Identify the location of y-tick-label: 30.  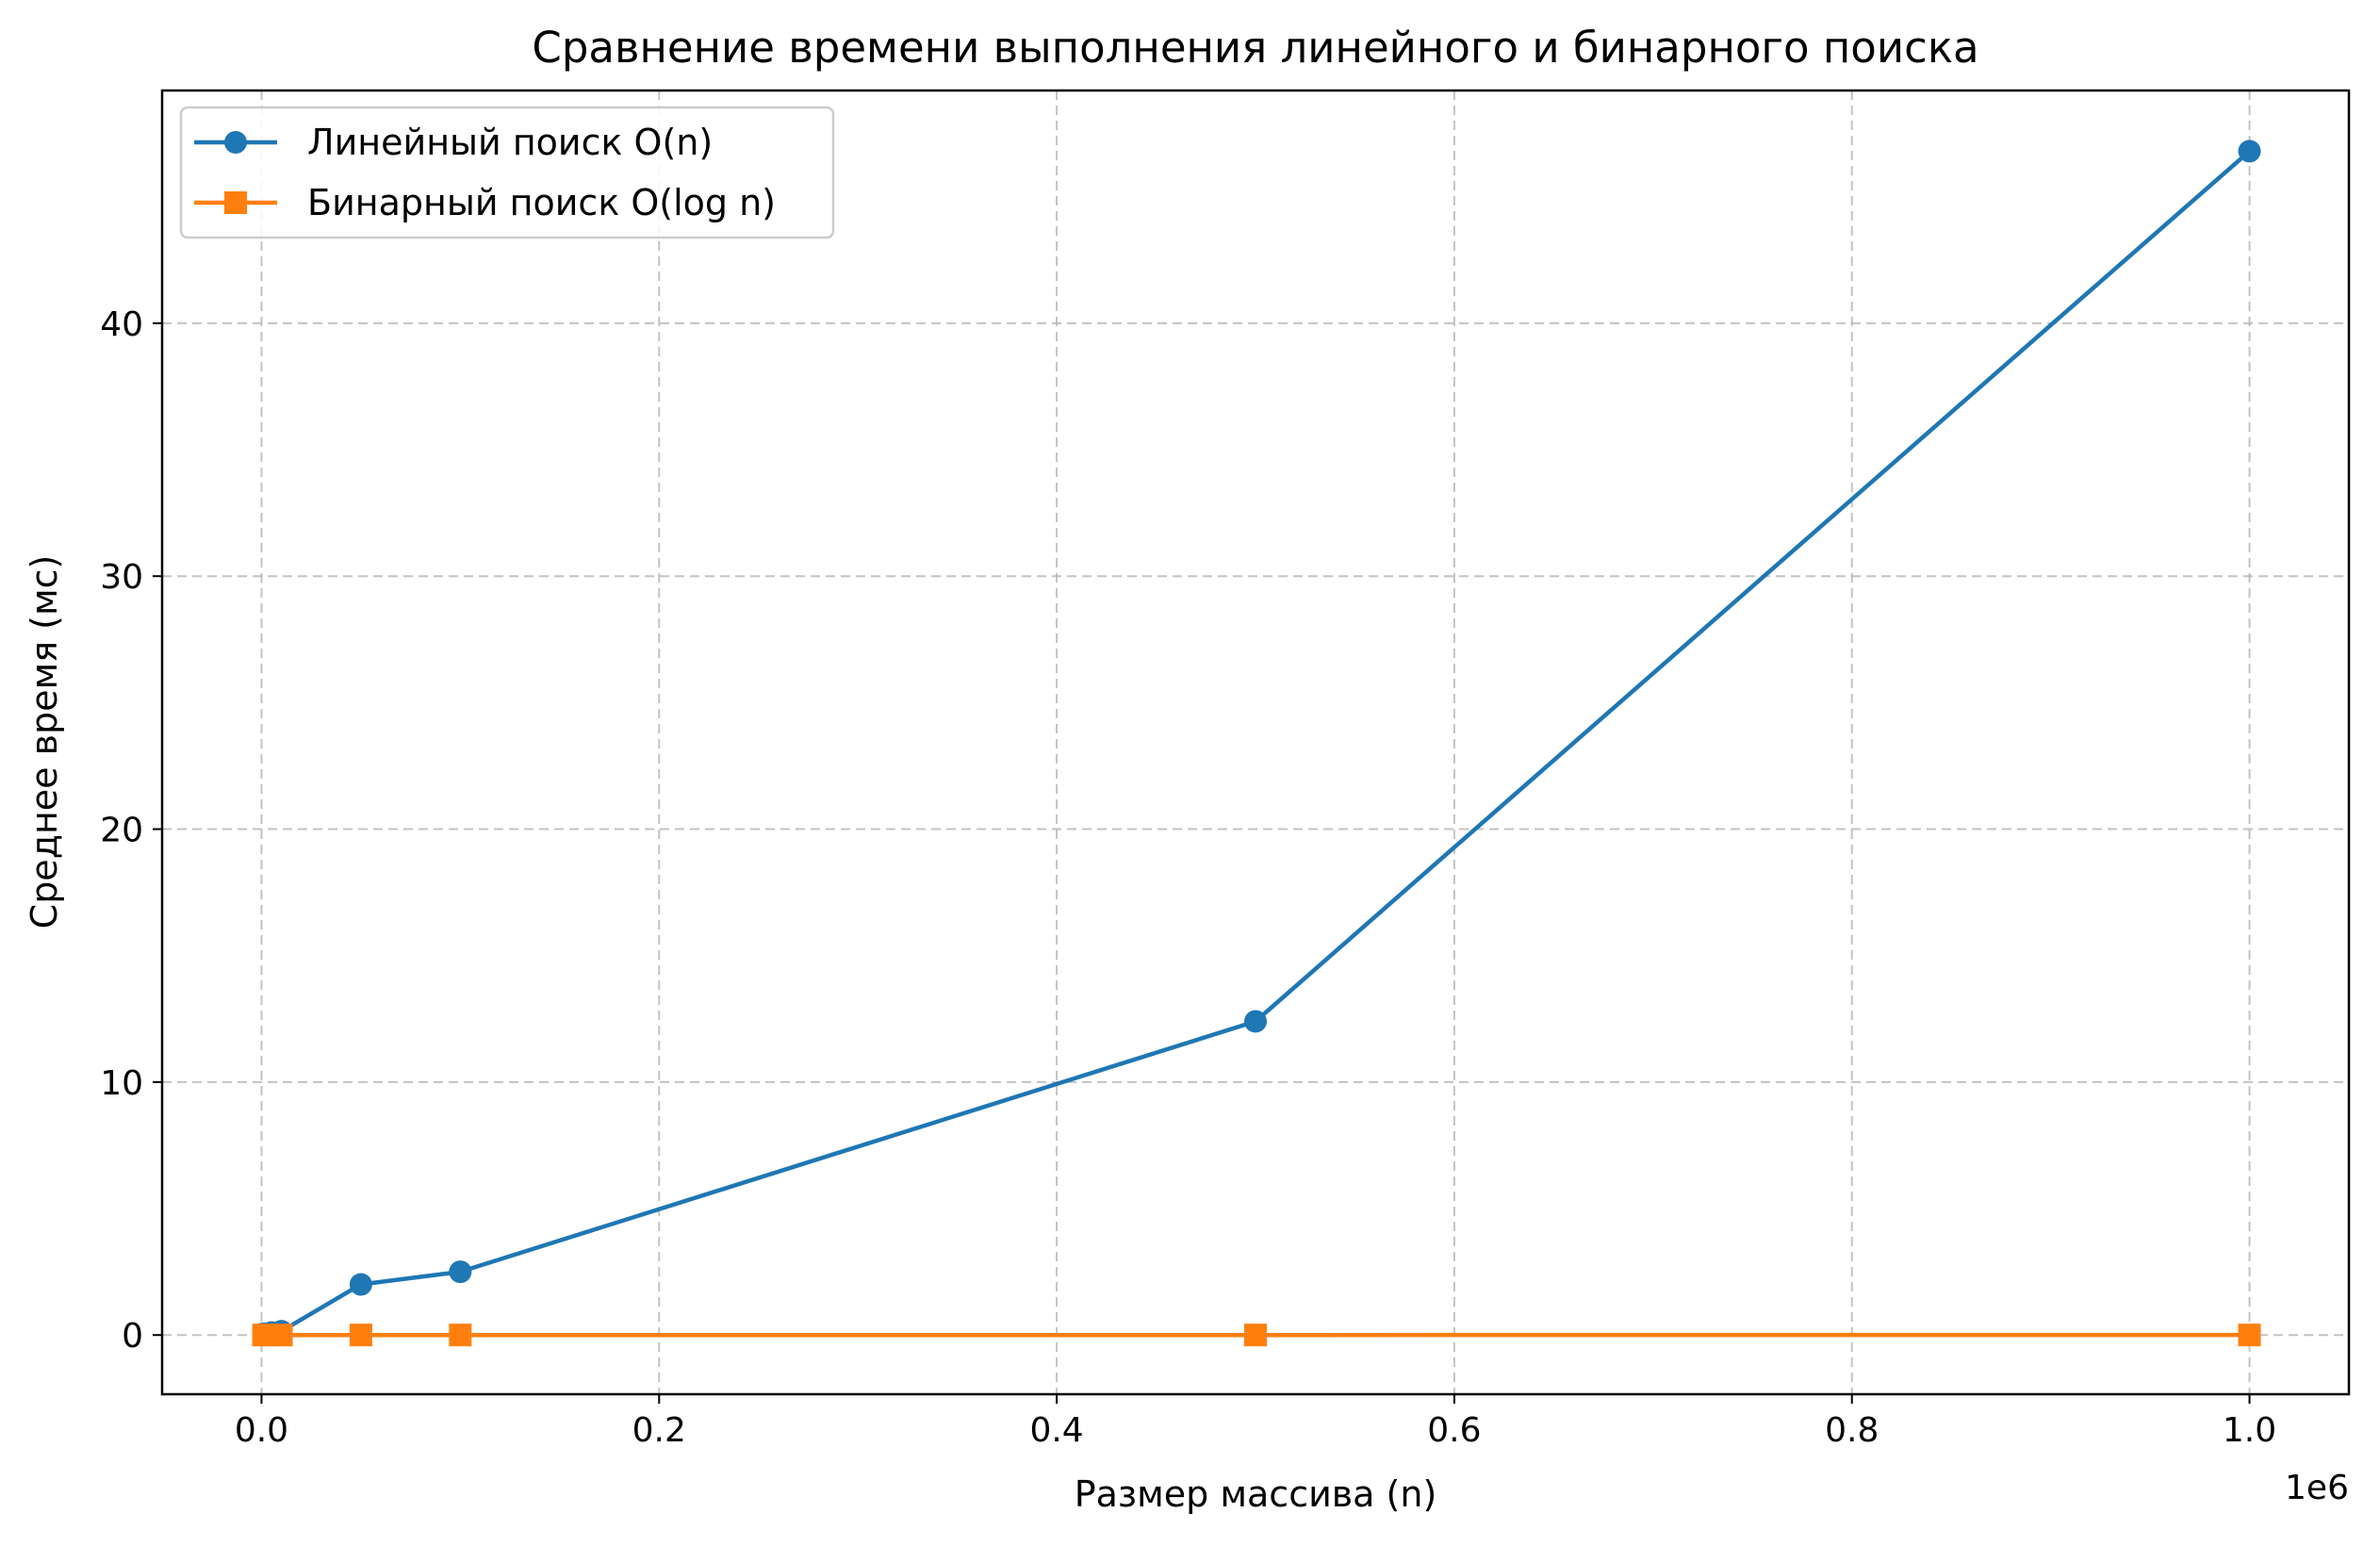
(121, 577).